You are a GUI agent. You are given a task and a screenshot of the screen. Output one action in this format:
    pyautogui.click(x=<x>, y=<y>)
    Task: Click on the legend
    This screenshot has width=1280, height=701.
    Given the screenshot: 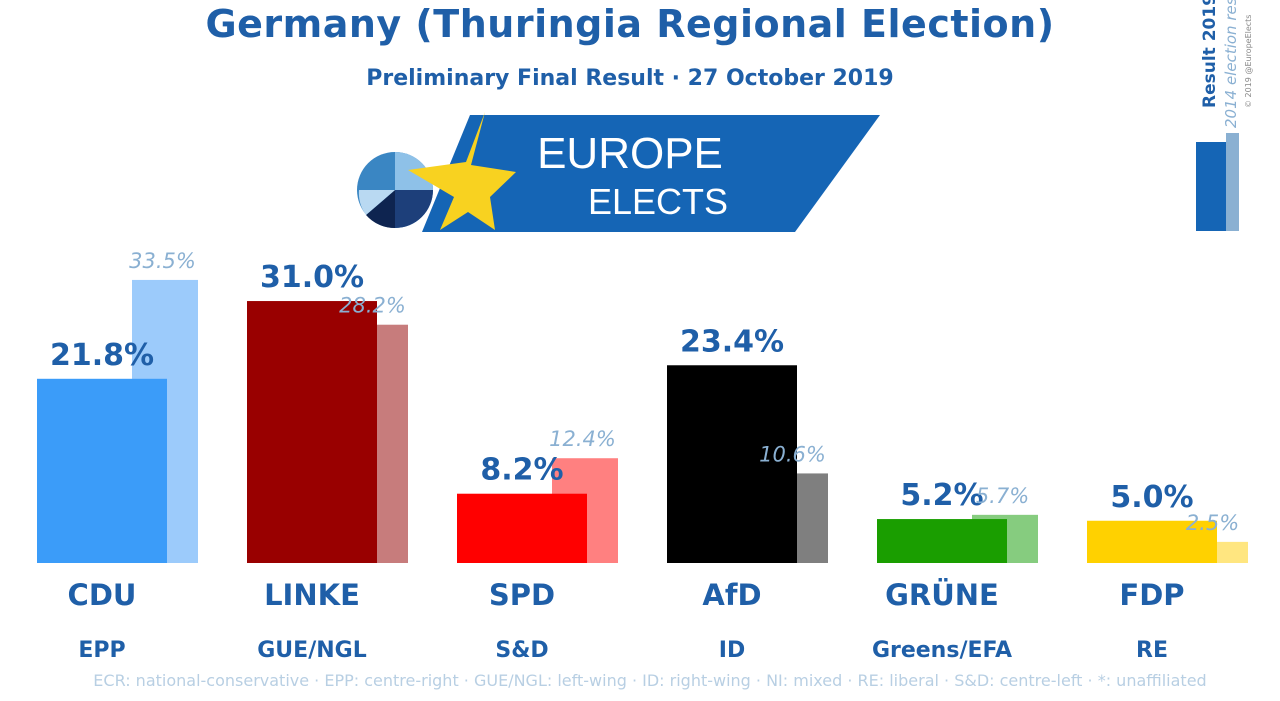 What is the action you would take?
    pyautogui.click(x=1230, y=122)
    